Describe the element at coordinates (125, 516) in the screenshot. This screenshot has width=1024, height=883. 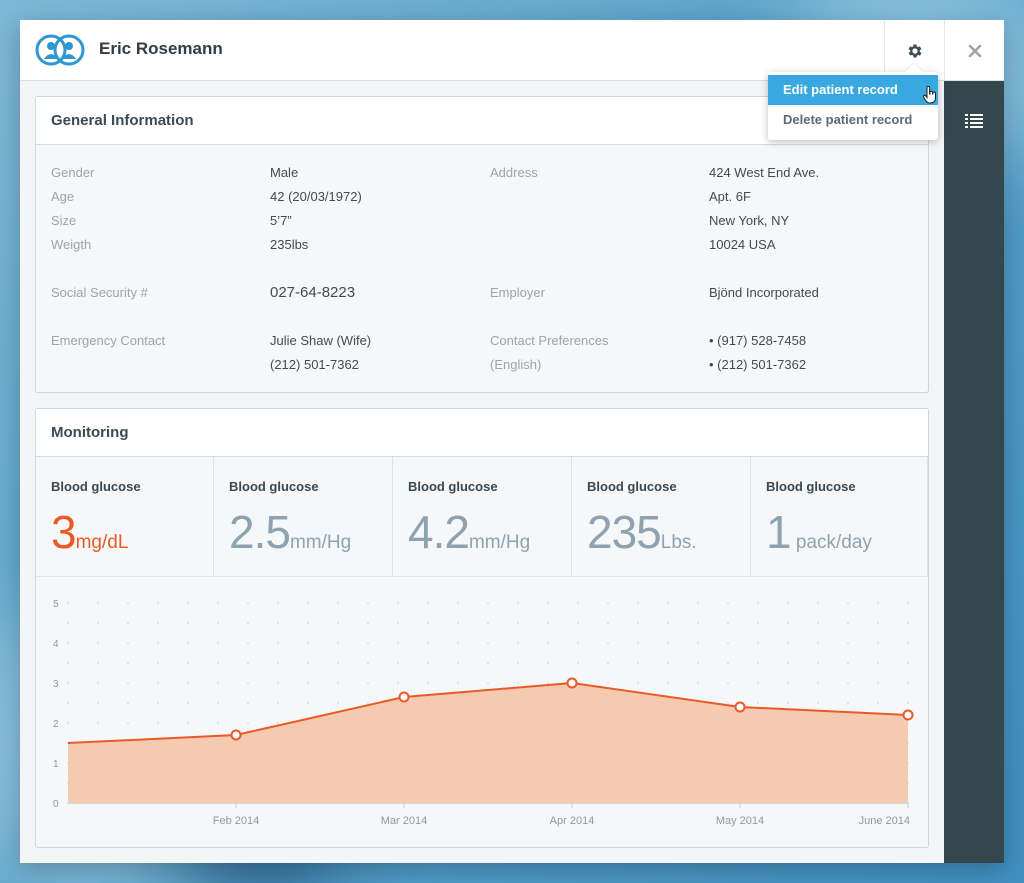
I see `metric-card: Blood glucose 3mg/dL` at that location.